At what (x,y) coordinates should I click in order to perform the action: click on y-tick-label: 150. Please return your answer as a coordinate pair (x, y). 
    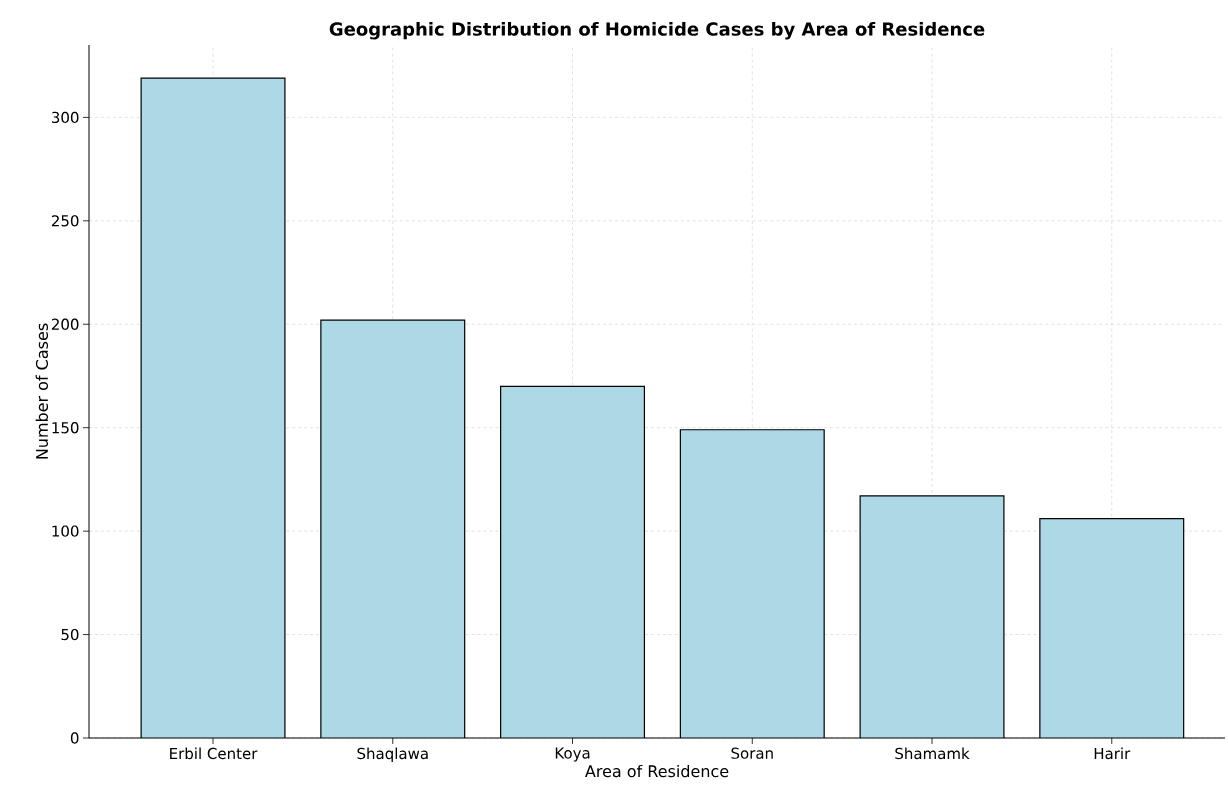
    Looking at the image, I should click on (65, 428).